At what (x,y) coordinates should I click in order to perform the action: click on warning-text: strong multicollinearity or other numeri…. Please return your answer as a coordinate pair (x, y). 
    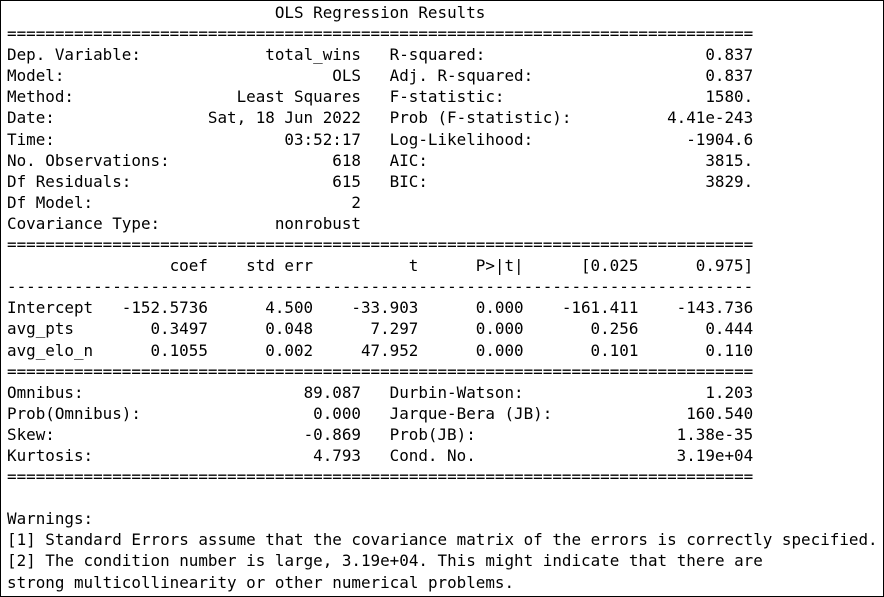
    Looking at the image, I should click on (261, 582).